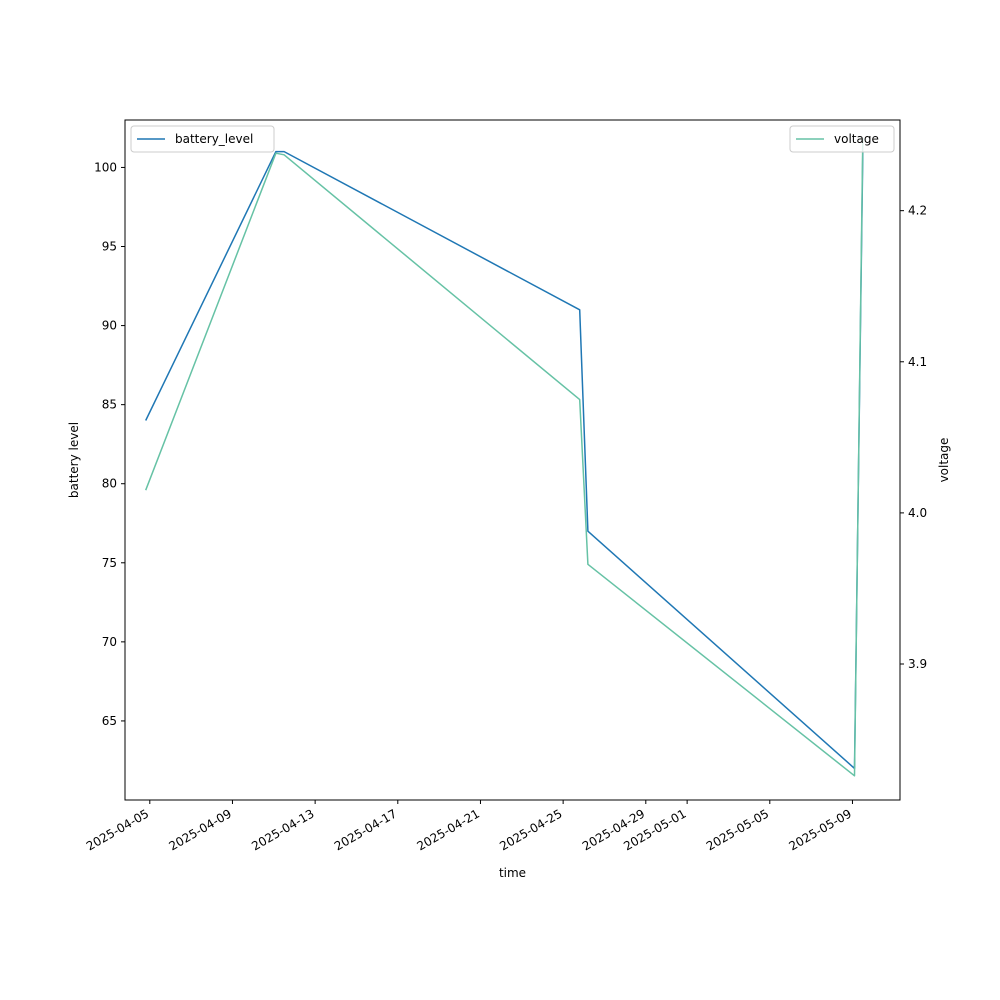 The width and height of the screenshot is (1000, 1000). I want to click on right-y-axis-ticks: 3.9 4.0 4.1 4.2, so click(913, 437).